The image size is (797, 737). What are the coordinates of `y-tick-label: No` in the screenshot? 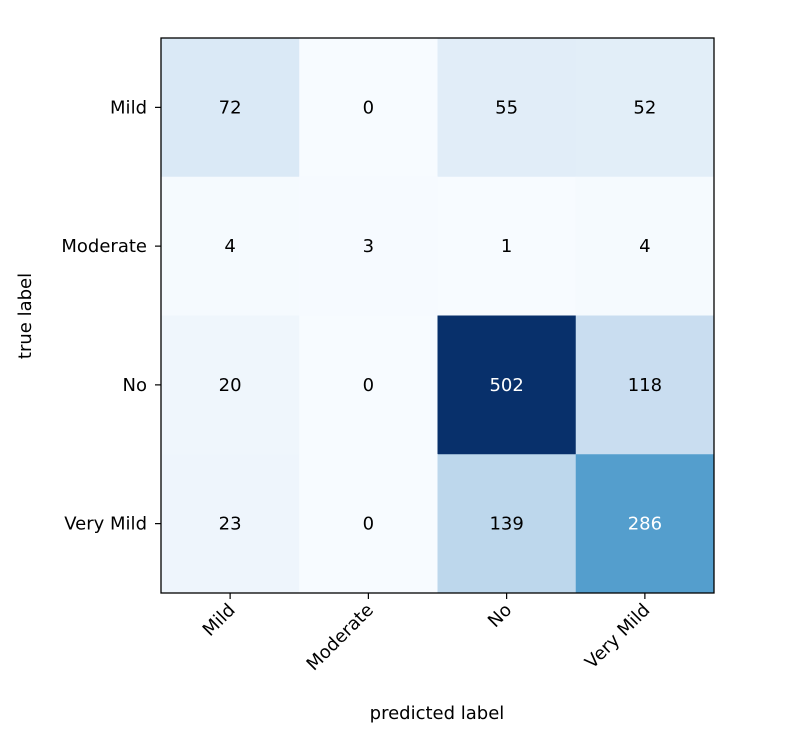 It's located at (135, 385).